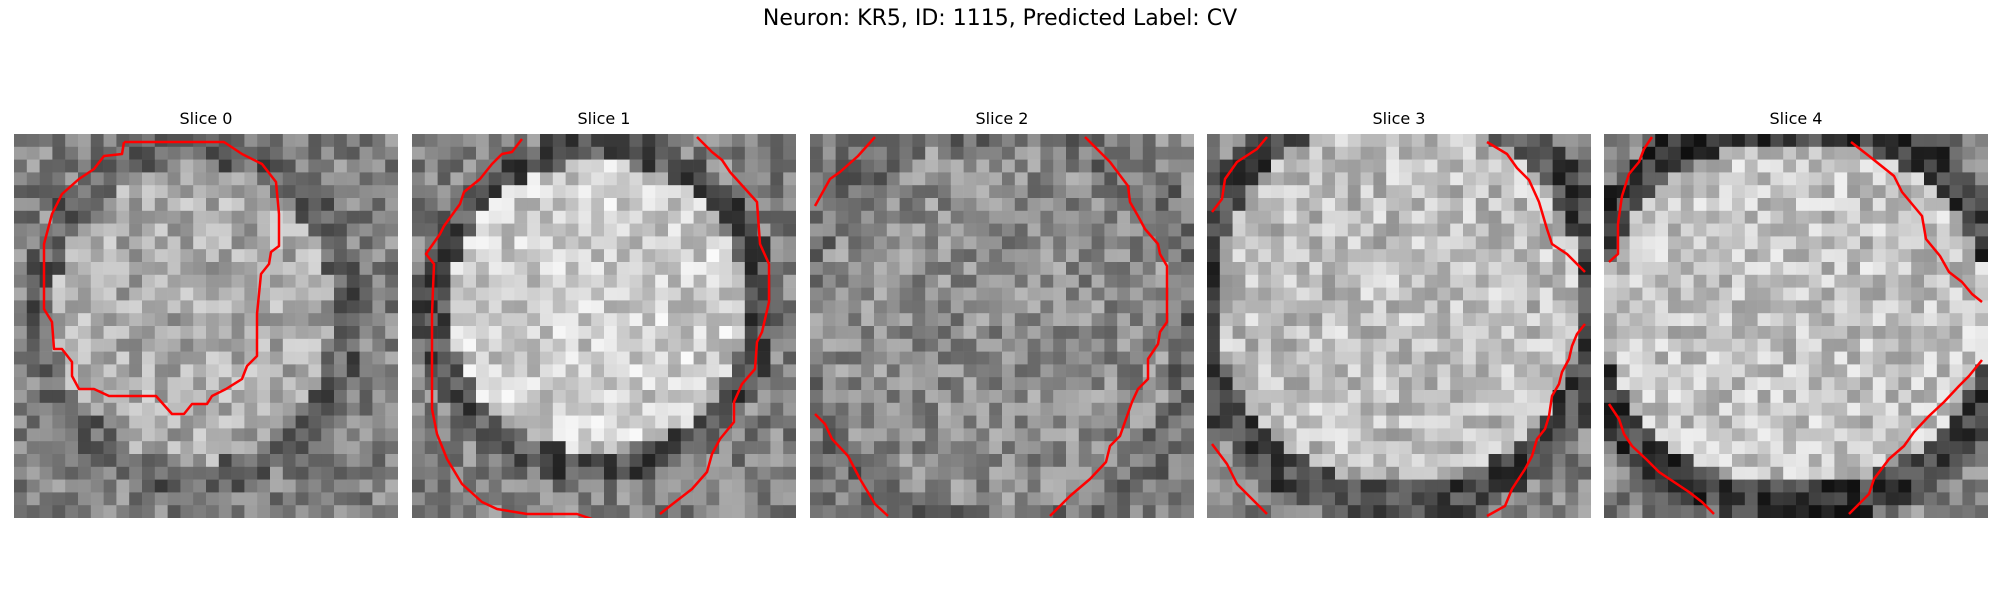 Image resolution: width=2000 pixels, height=600 pixels. What do you see at coordinates (206, 118) in the screenshot?
I see `slice-title-0: Slice 0` at bounding box center [206, 118].